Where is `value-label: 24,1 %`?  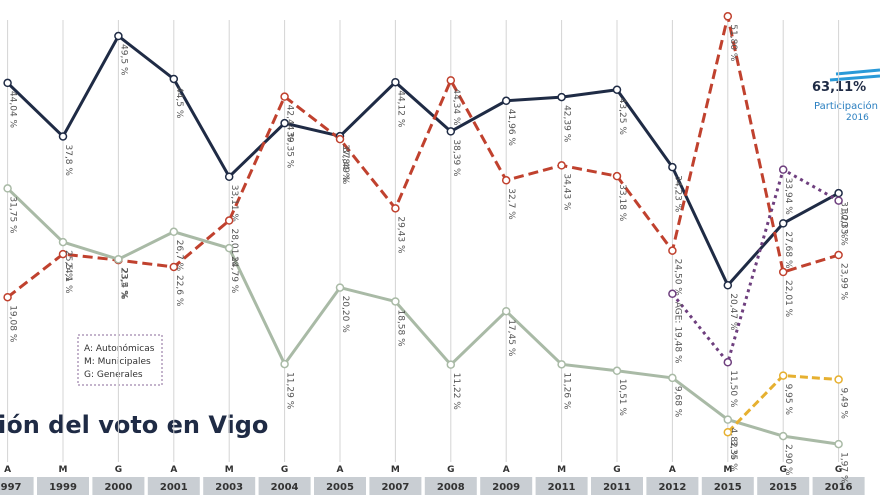 value-label: 24,1 % is located at coordinates (68, 278).